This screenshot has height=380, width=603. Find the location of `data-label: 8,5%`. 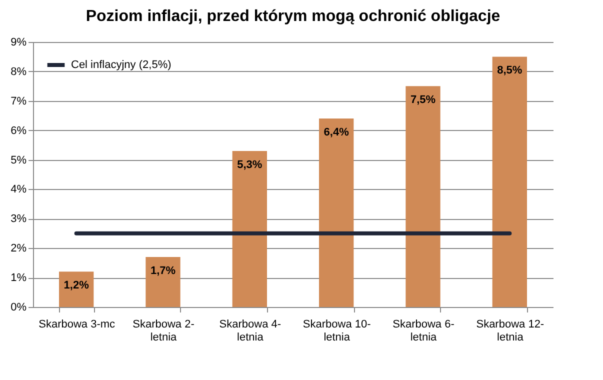

data-label: 8,5% is located at coordinates (509, 70).